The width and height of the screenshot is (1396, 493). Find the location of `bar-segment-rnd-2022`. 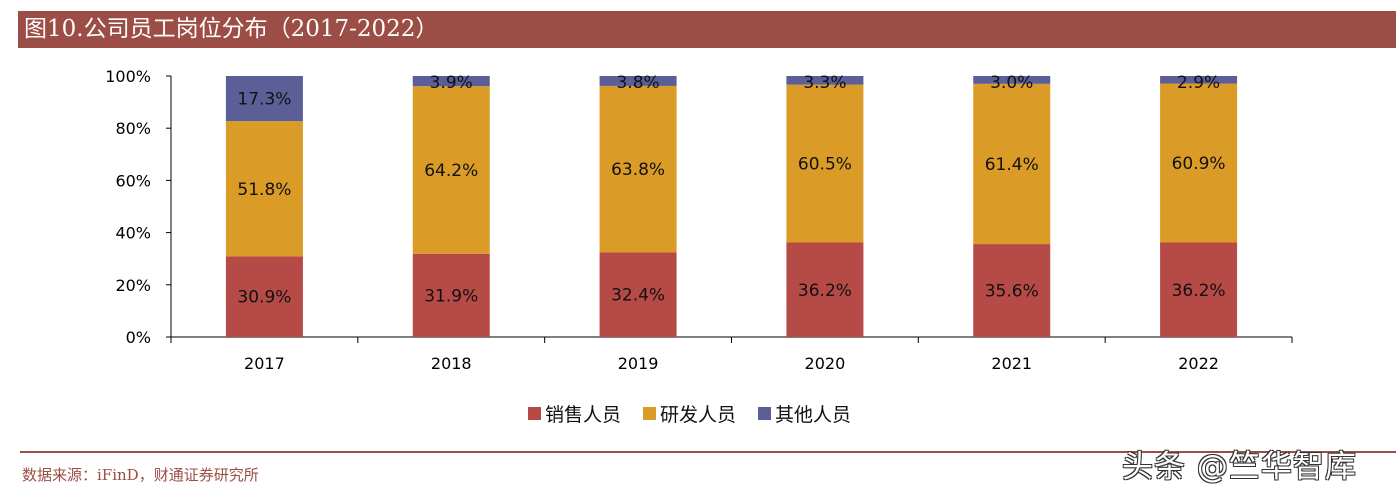

bar-segment-rnd-2022 is located at coordinates (1199, 163).